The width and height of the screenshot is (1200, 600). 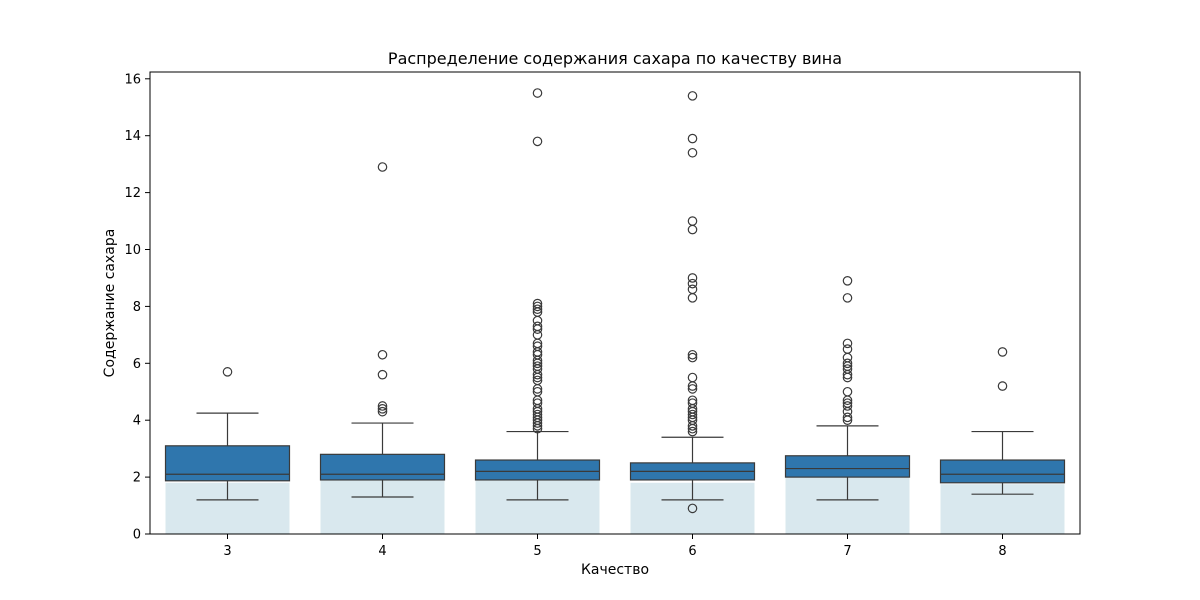 I want to click on y-axis-label: Содержание сахара, so click(x=110, y=303).